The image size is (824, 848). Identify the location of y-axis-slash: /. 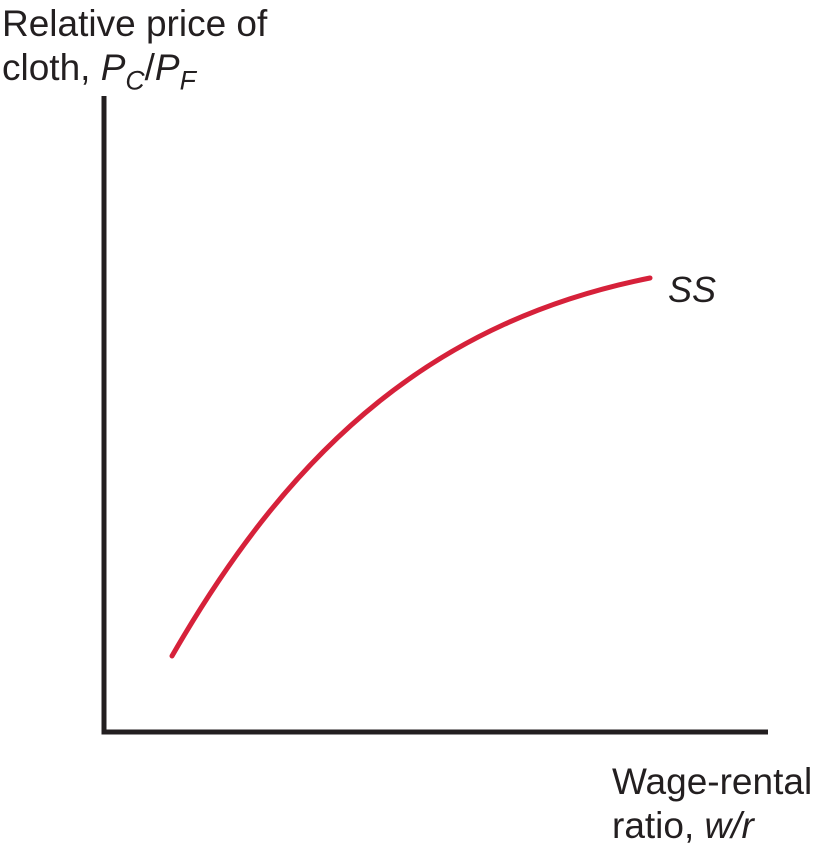
(149, 67).